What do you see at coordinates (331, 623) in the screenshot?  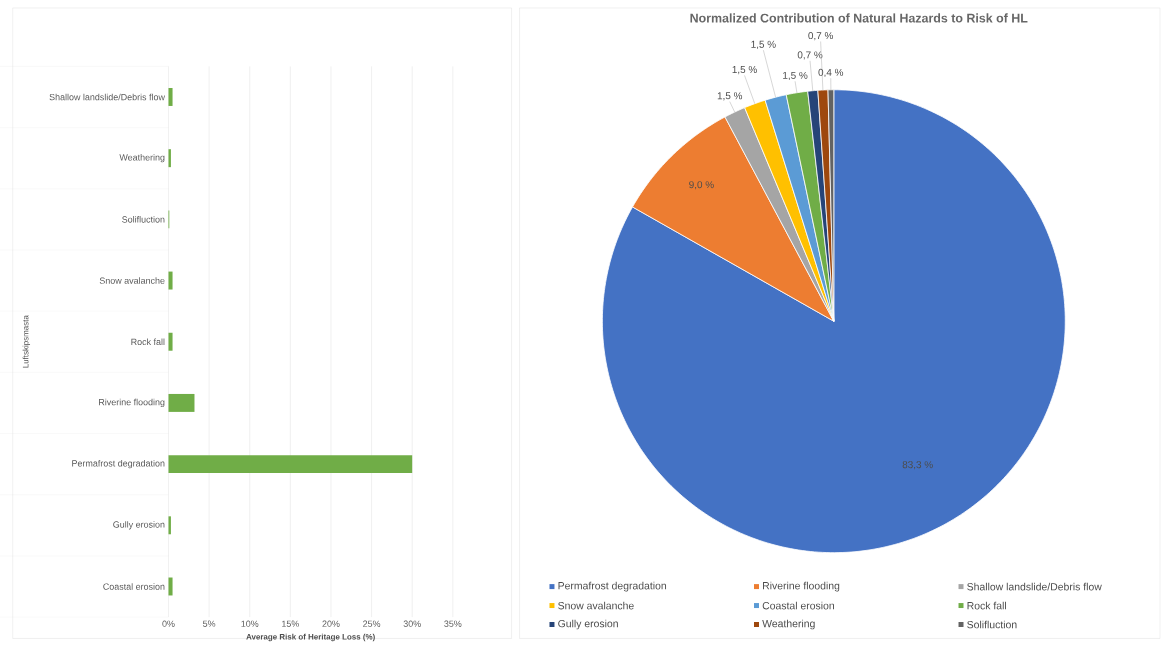 I see `x-tick-label: 20%` at bounding box center [331, 623].